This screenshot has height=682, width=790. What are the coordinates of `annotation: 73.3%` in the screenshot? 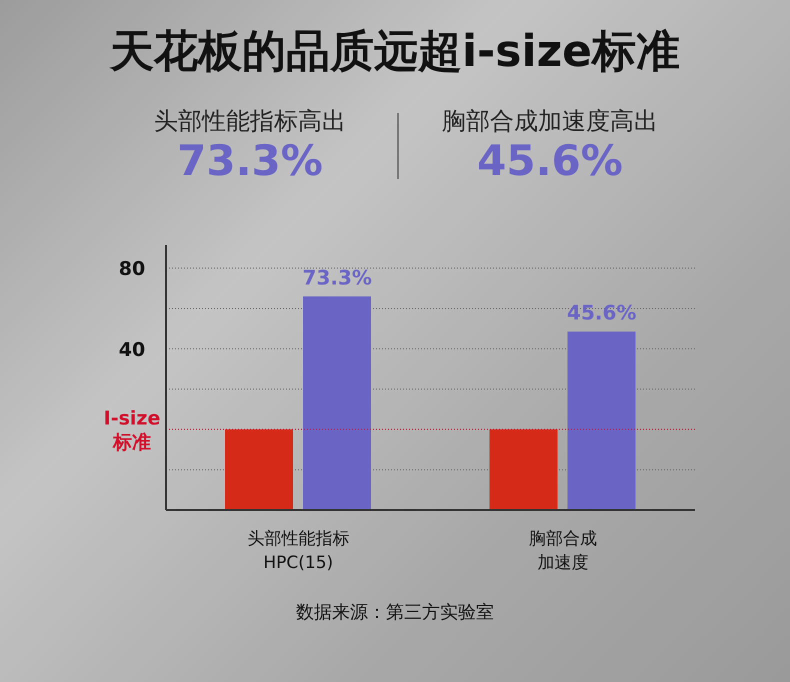 It's located at (337, 277).